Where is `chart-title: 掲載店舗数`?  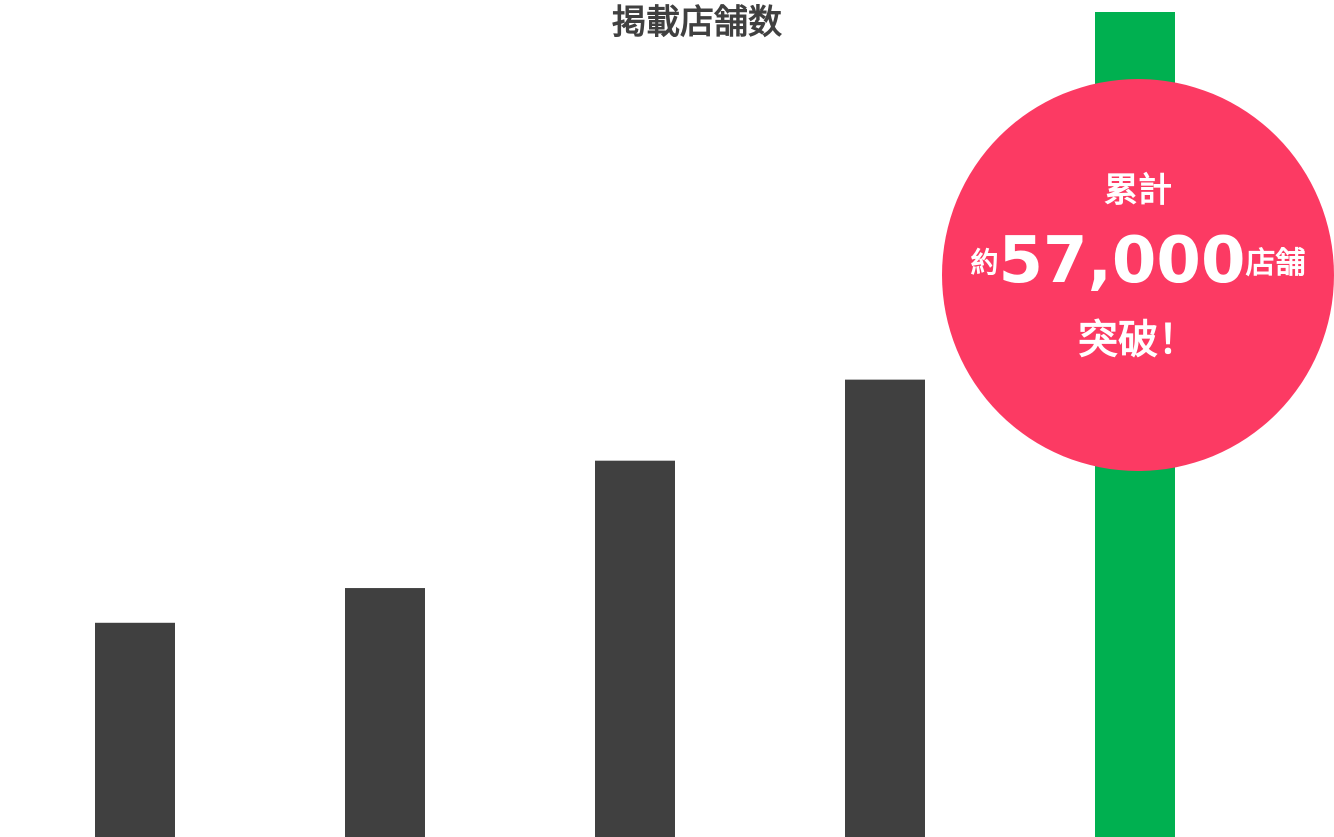 chart-title: 掲載店舗数 is located at coordinates (697, 23).